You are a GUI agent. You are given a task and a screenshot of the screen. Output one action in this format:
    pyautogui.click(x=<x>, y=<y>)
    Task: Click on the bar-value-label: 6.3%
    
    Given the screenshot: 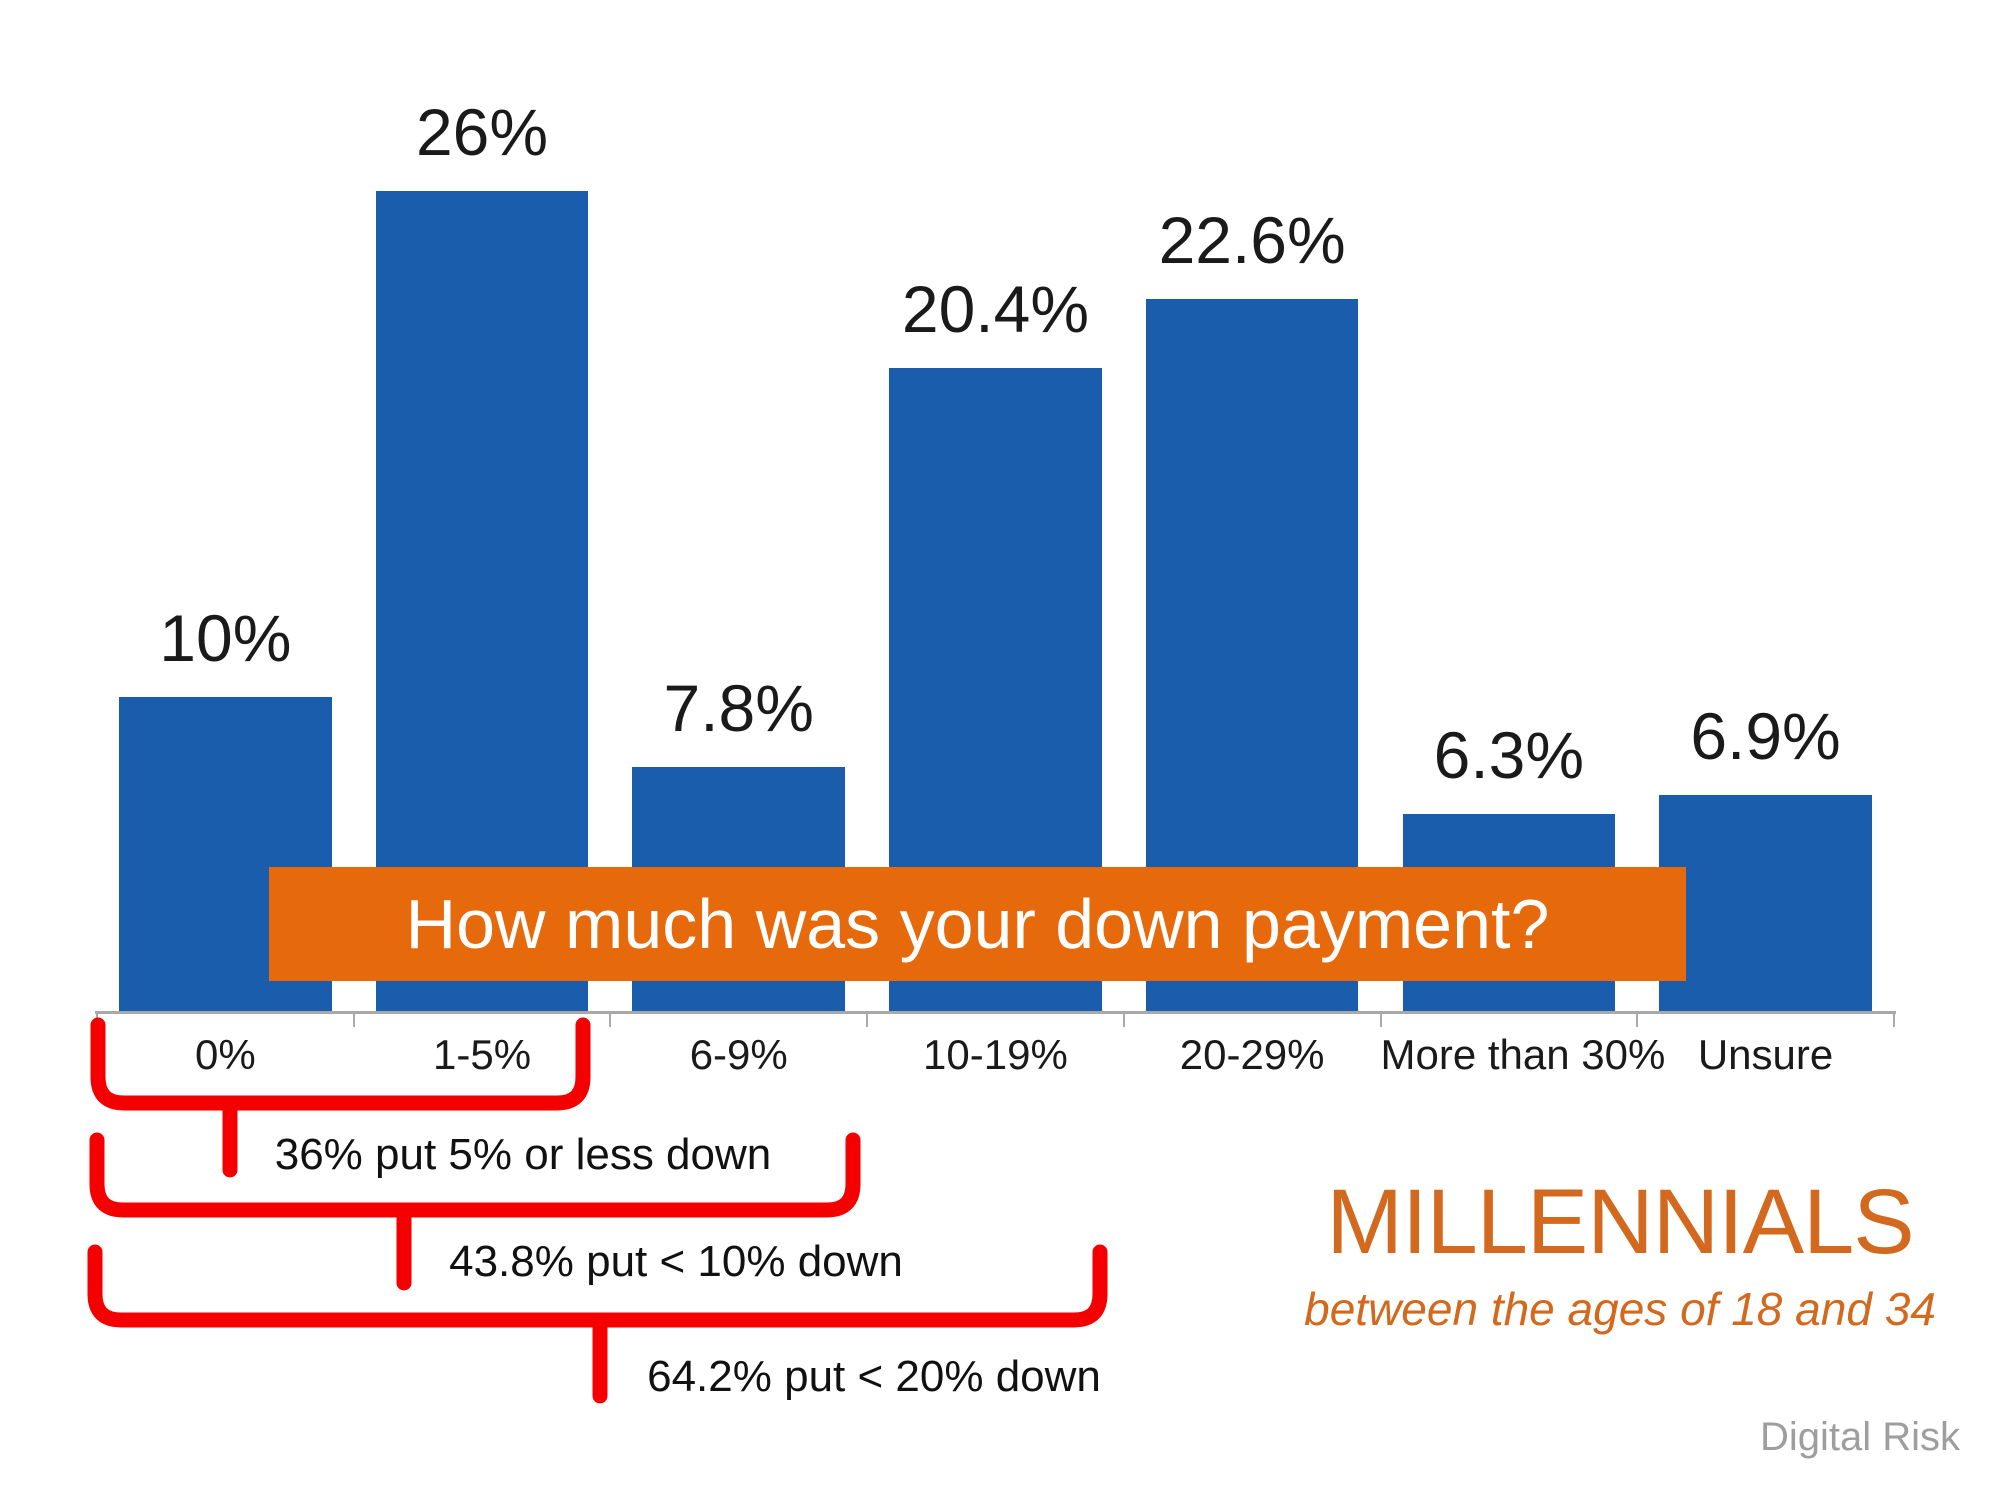 What is the action you would take?
    pyautogui.click(x=1509, y=755)
    